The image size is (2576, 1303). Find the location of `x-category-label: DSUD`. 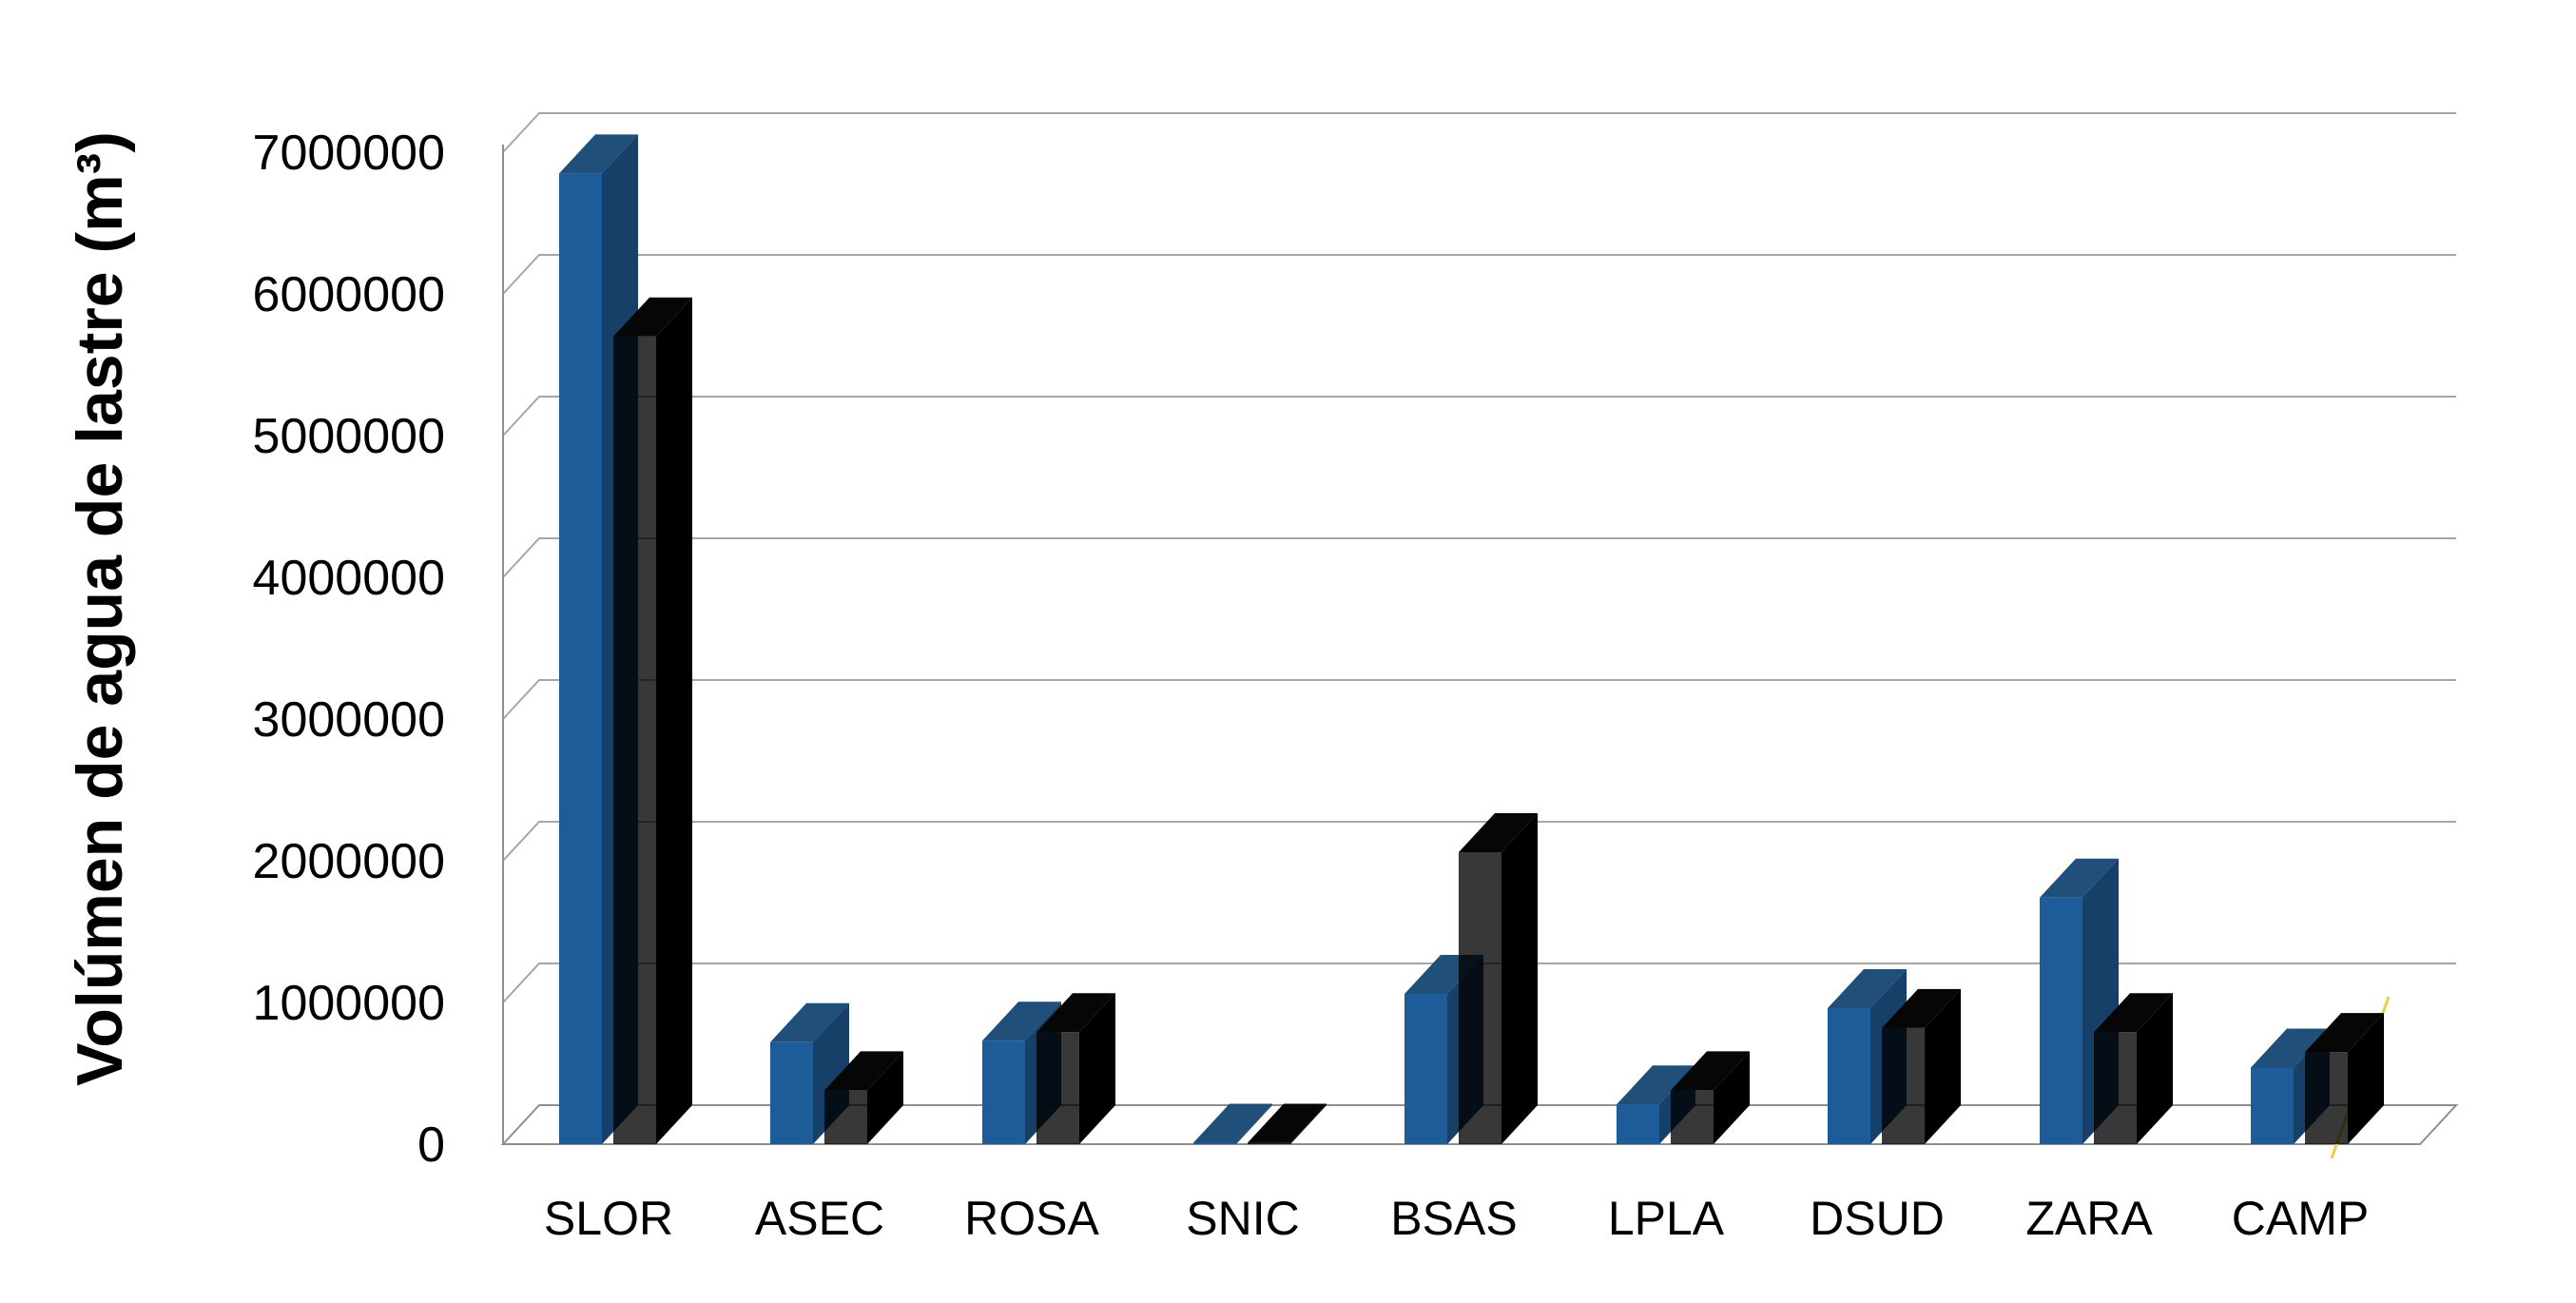

x-category-label: DSUD is located at coordinates (1877, 1218).